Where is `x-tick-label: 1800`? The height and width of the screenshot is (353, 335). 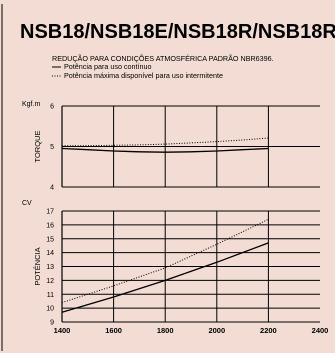
x-tick-label: 1800 is located at coordinates (165, 330).